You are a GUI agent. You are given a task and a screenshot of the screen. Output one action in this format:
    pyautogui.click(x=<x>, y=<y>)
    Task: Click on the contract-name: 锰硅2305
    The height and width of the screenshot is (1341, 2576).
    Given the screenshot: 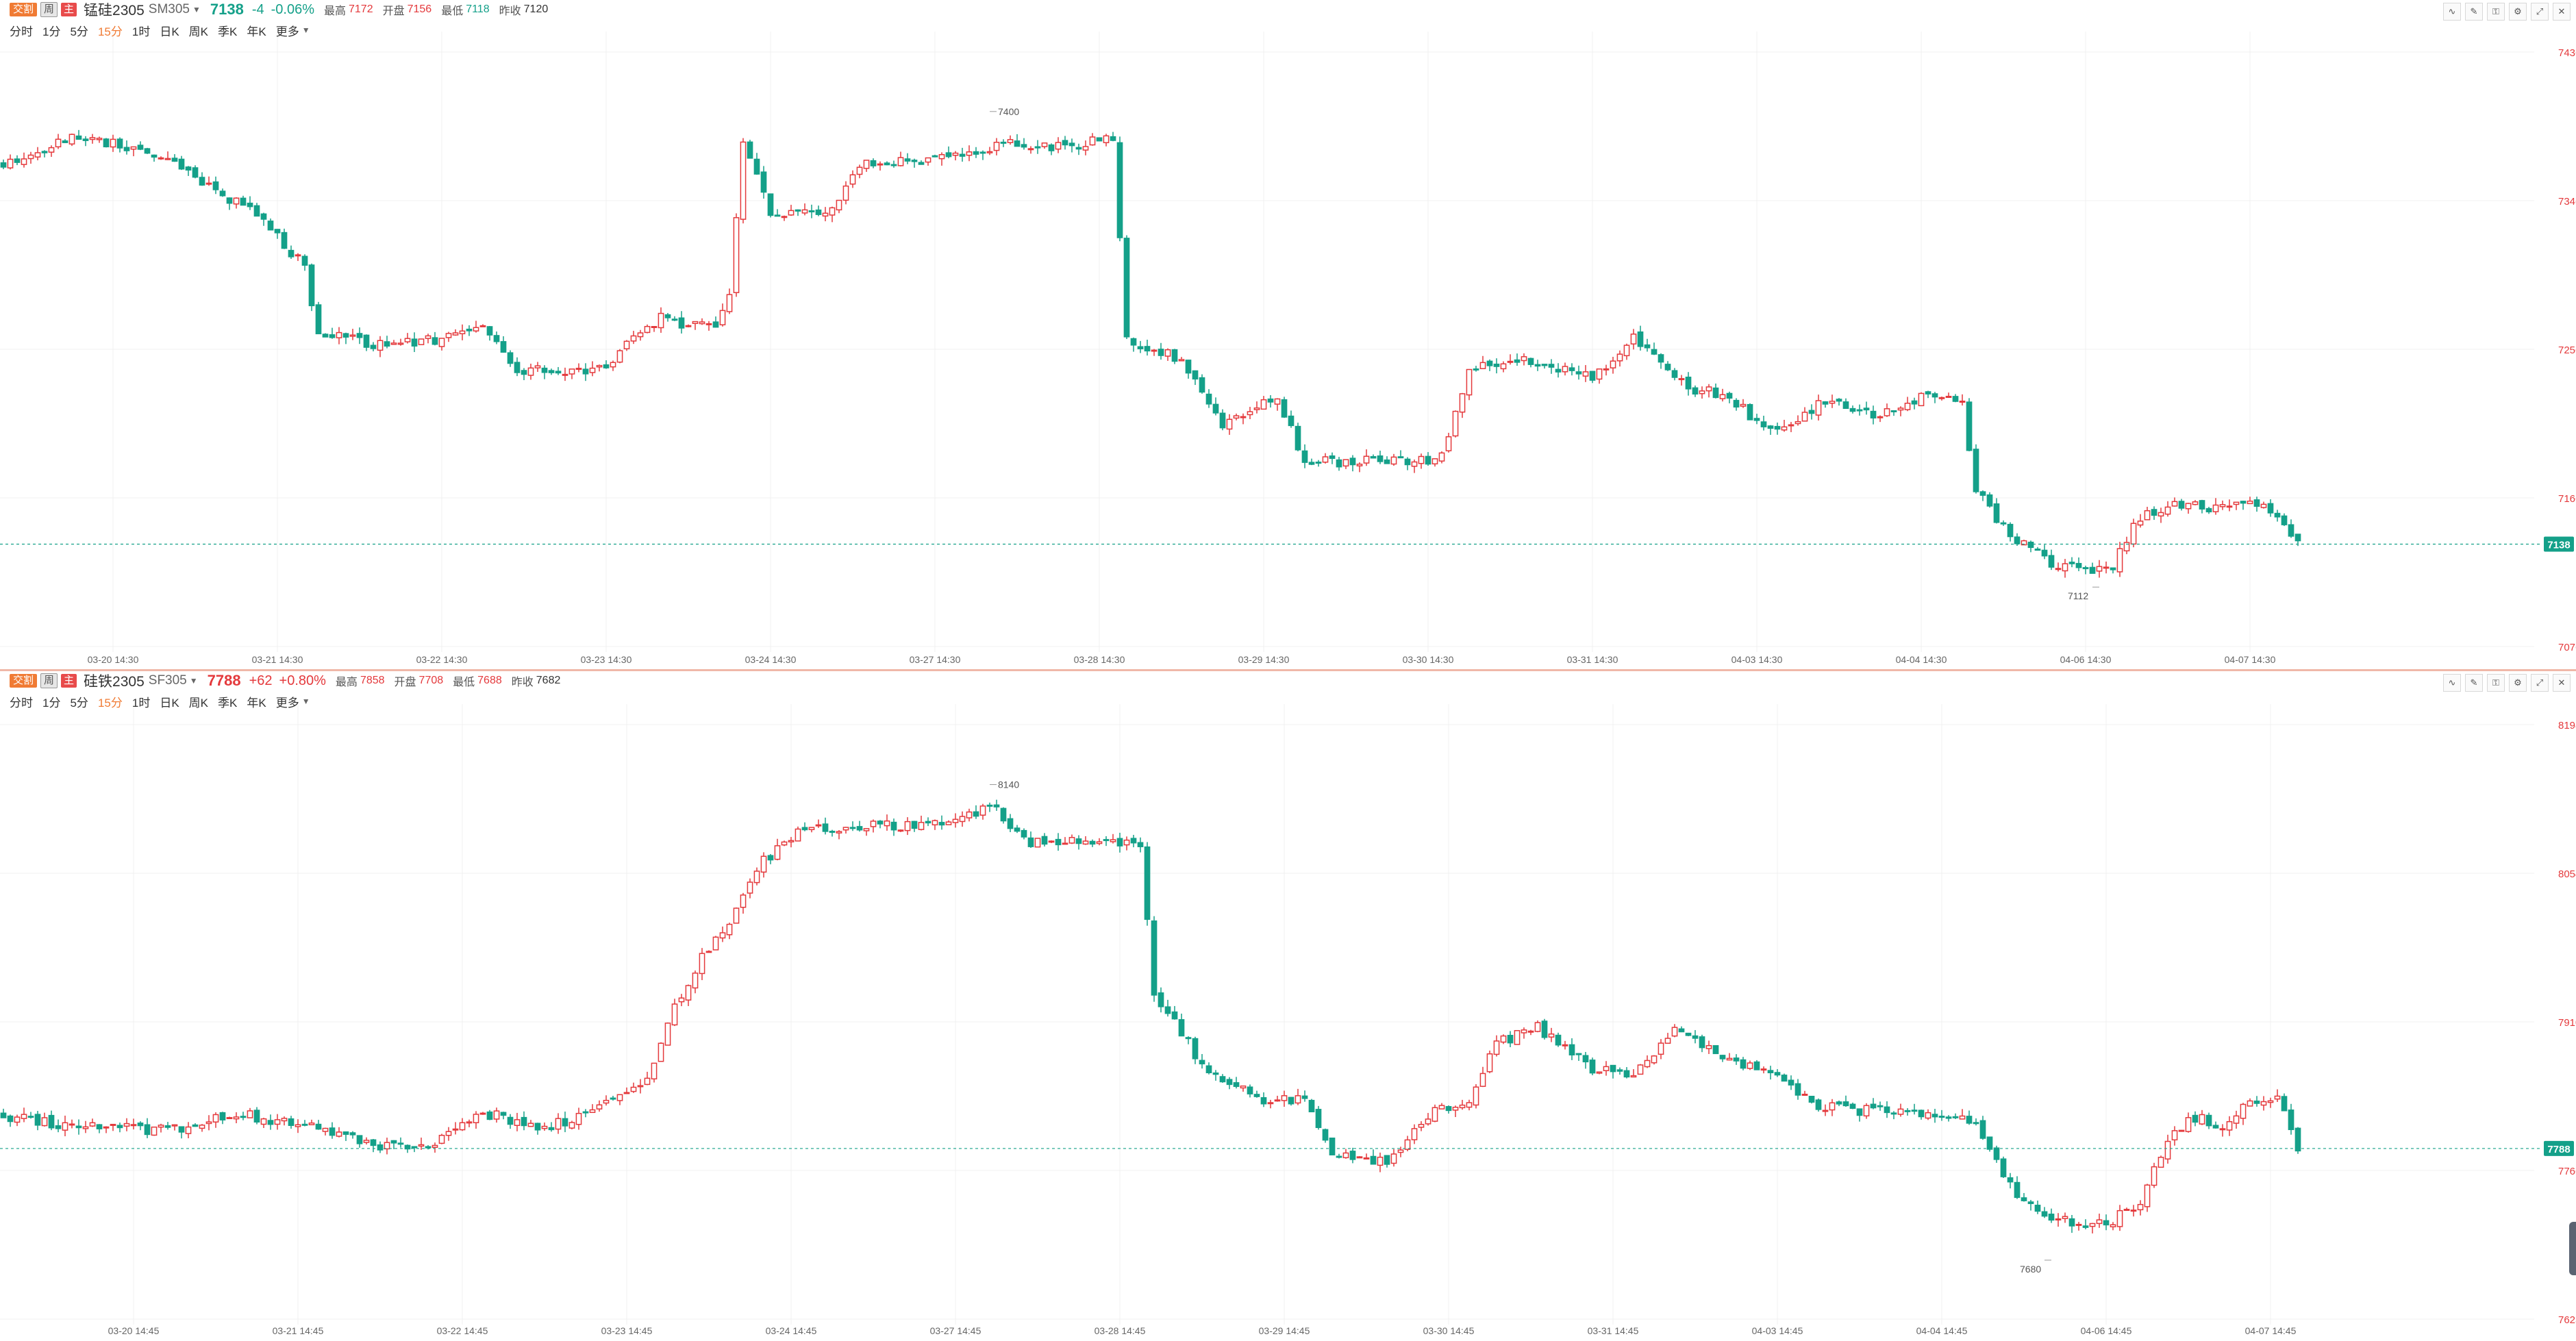 What is the action you would take?
    pyautogui.click(x=114, y=10)
    